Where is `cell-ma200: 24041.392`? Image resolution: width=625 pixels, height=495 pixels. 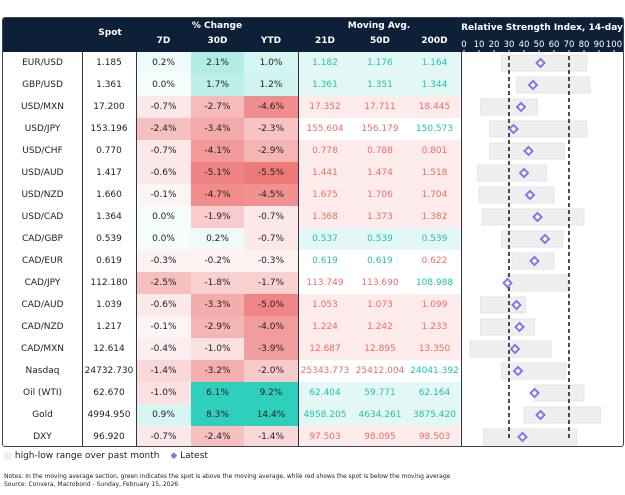
cell-ma200: 24041.392 is located at coordinates (434, 371).